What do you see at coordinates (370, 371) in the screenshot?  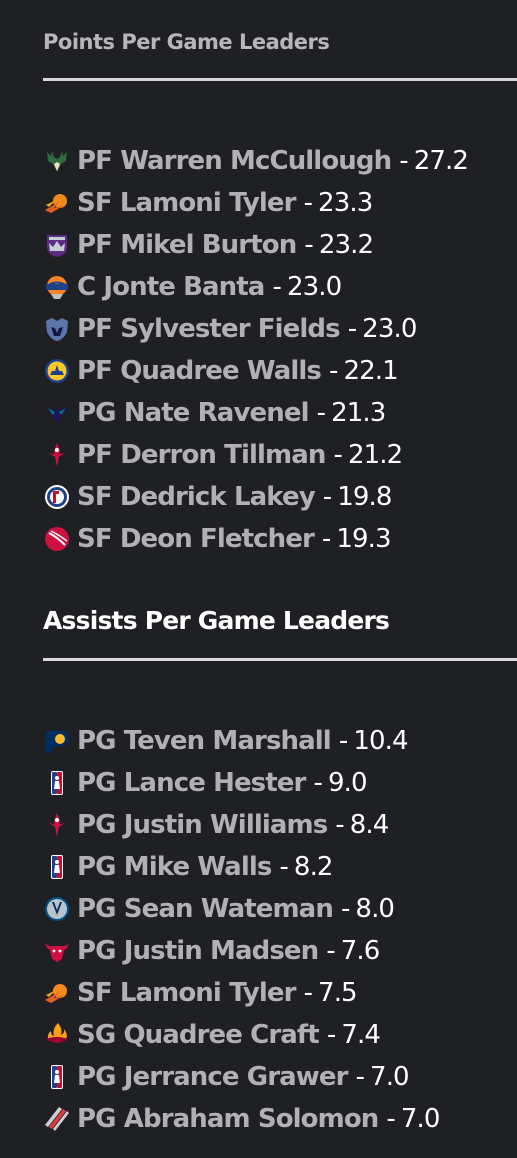 I see `stat-value: 22.1` at bounding box center [370, 371].